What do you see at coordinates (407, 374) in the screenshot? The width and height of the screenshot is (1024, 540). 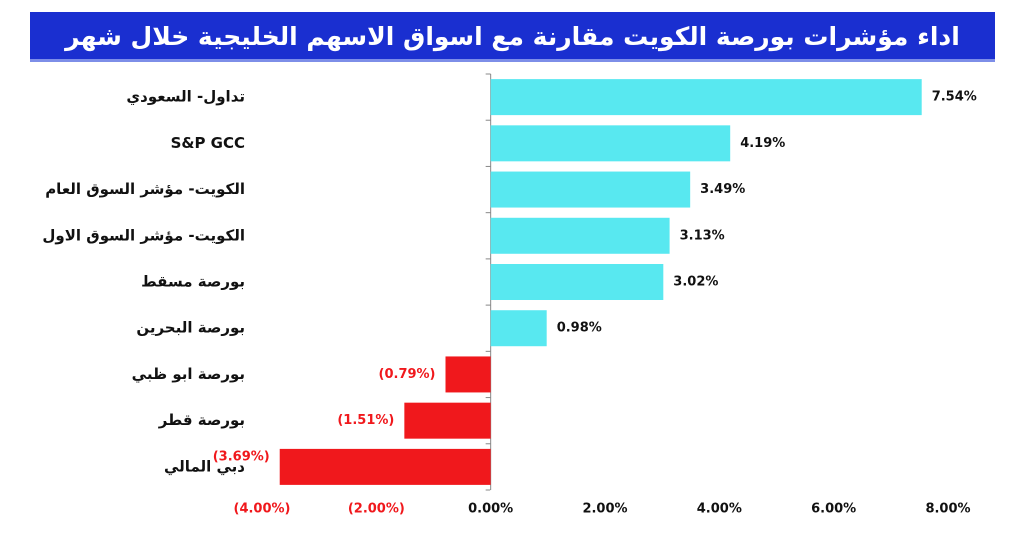 I see `value-label: (0.79%)` at bounding box center [407, 374].